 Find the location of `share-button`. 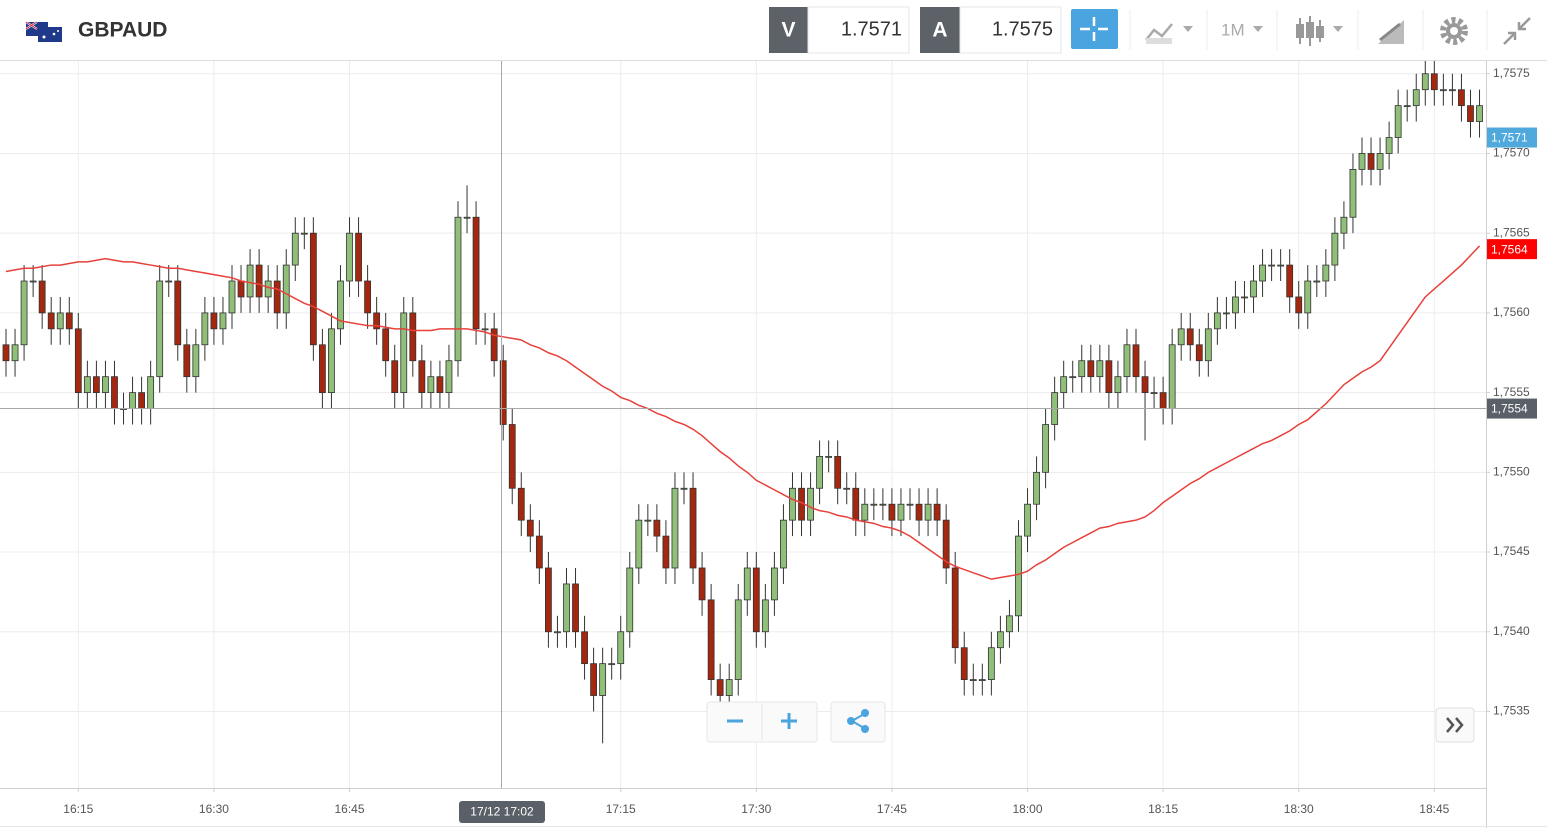

share-button is located at coordinates (858, 721).